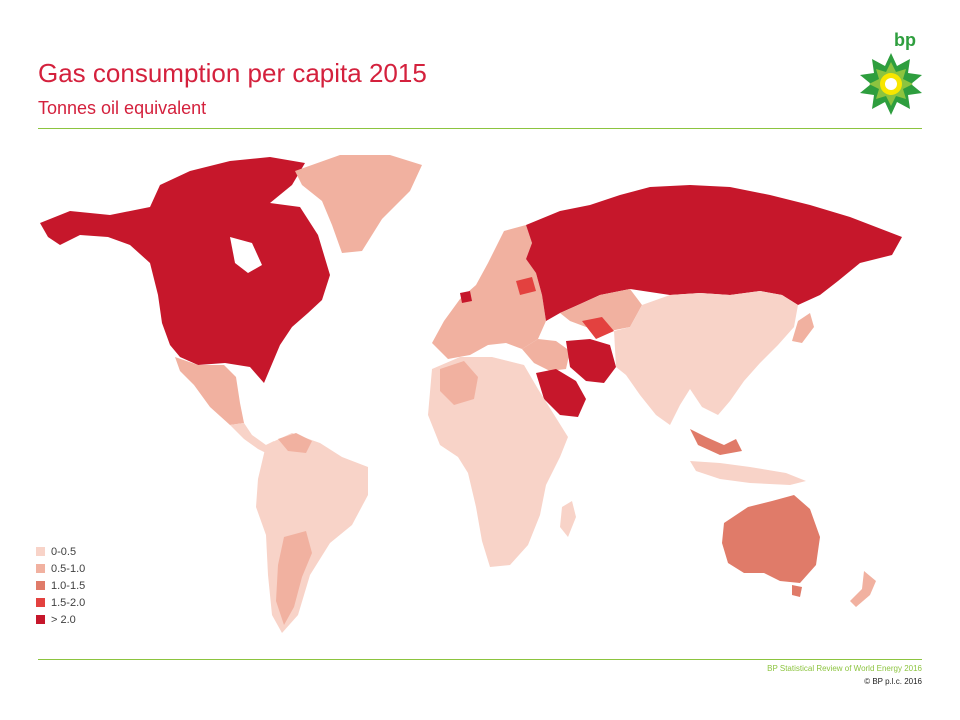 The width and height of the screenshot is (960, 720). Describe the element at coordinates (185, 270) in the screenshot. I see `region-north-america` at that location.